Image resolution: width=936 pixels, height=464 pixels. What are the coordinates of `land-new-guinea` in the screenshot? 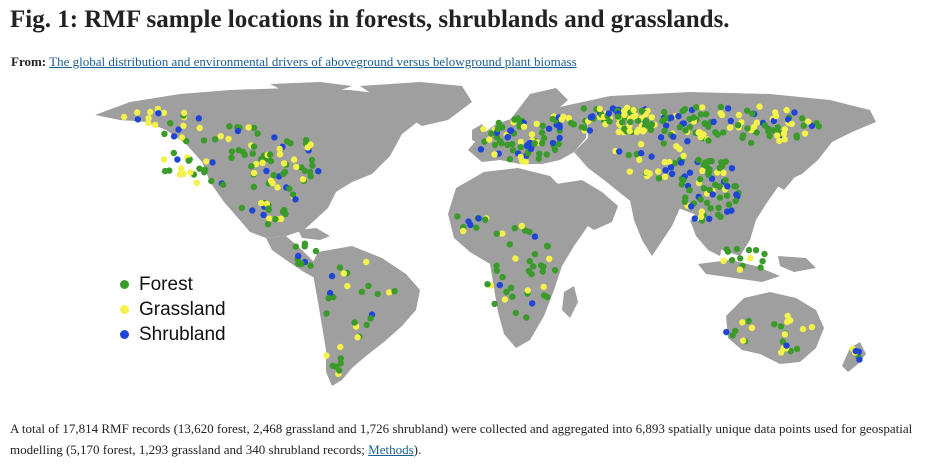 It's located at (797, 264).